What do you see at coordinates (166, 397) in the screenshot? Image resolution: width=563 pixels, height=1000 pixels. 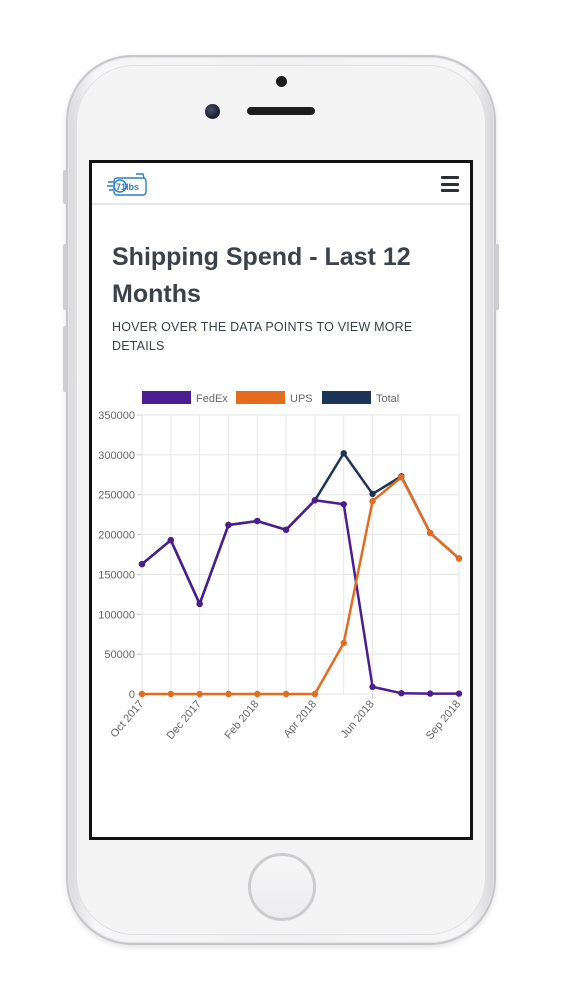 I see `legend-swatch-fedex` at bounding box center [166, 397].